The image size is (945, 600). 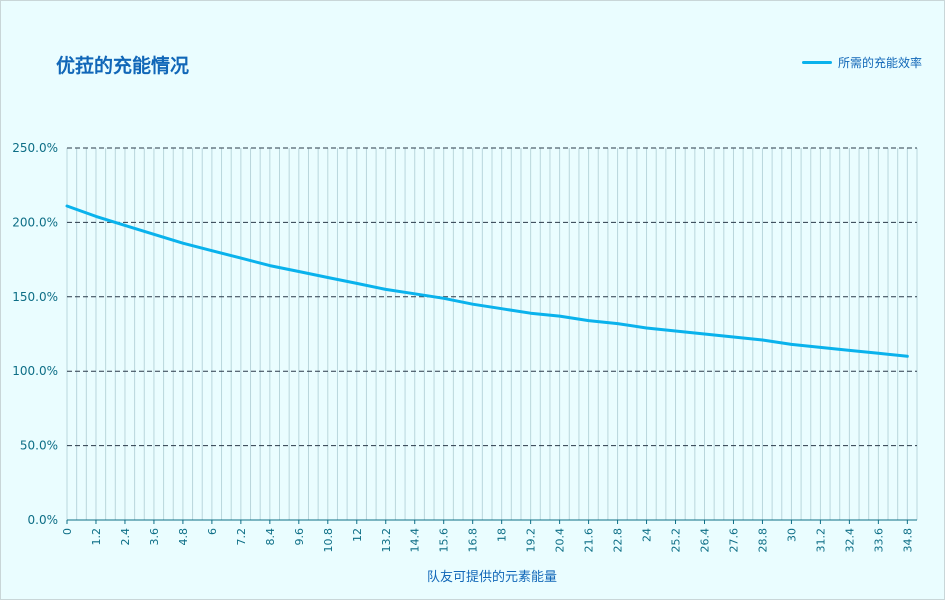 What do you see at coordinates (35, 297) in the screenshot?
I see `y-tick-label: 150.0%` at bounding box center [35, 297].